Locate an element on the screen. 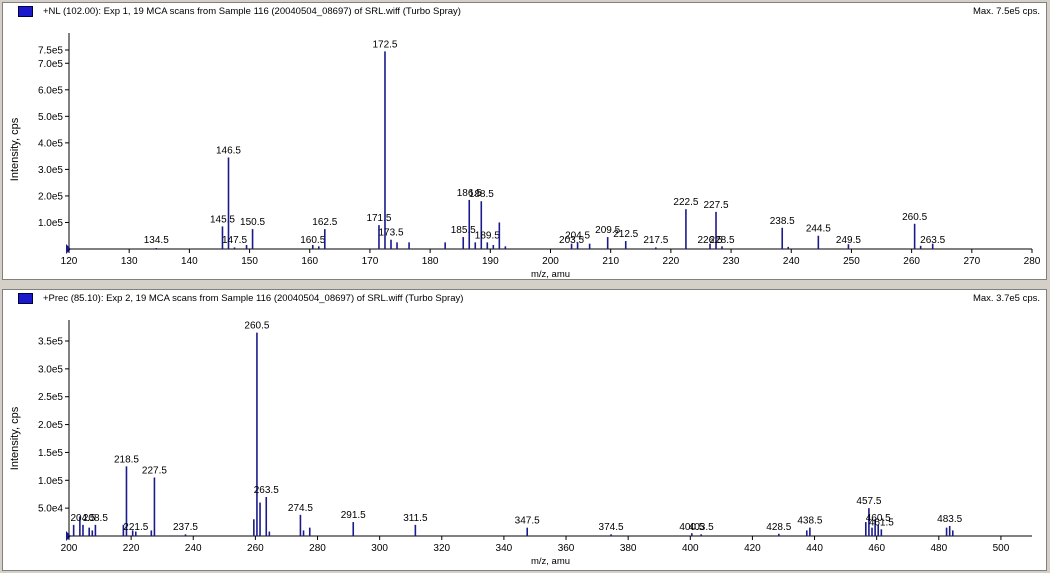 This screenshot has height=573, width=1050. y-tick-label: 4.0e5 is located at coordinates (50, 143).